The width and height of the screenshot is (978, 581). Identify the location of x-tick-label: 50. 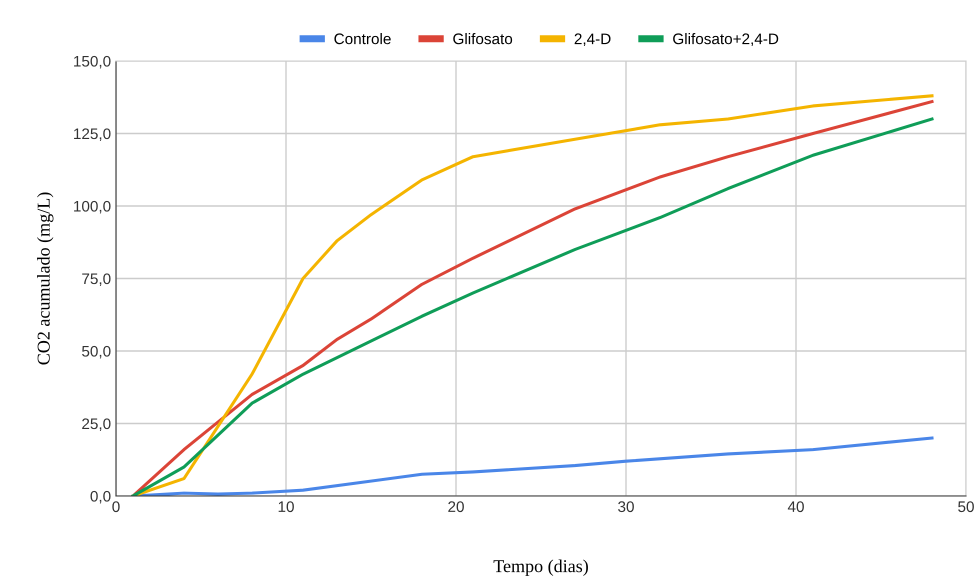
(966, 506).